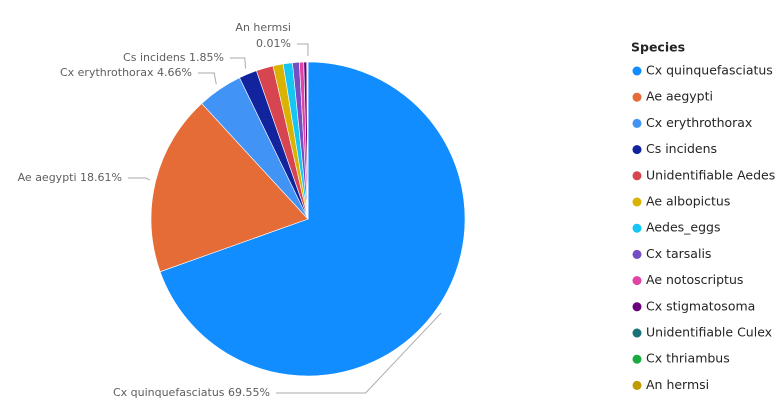 This screenshot has height=406, width=781. What do you see at coordinates (273, 43) in the screenshot?
I see `data-label-value: 0.01%` at bounding box center [273, 43].